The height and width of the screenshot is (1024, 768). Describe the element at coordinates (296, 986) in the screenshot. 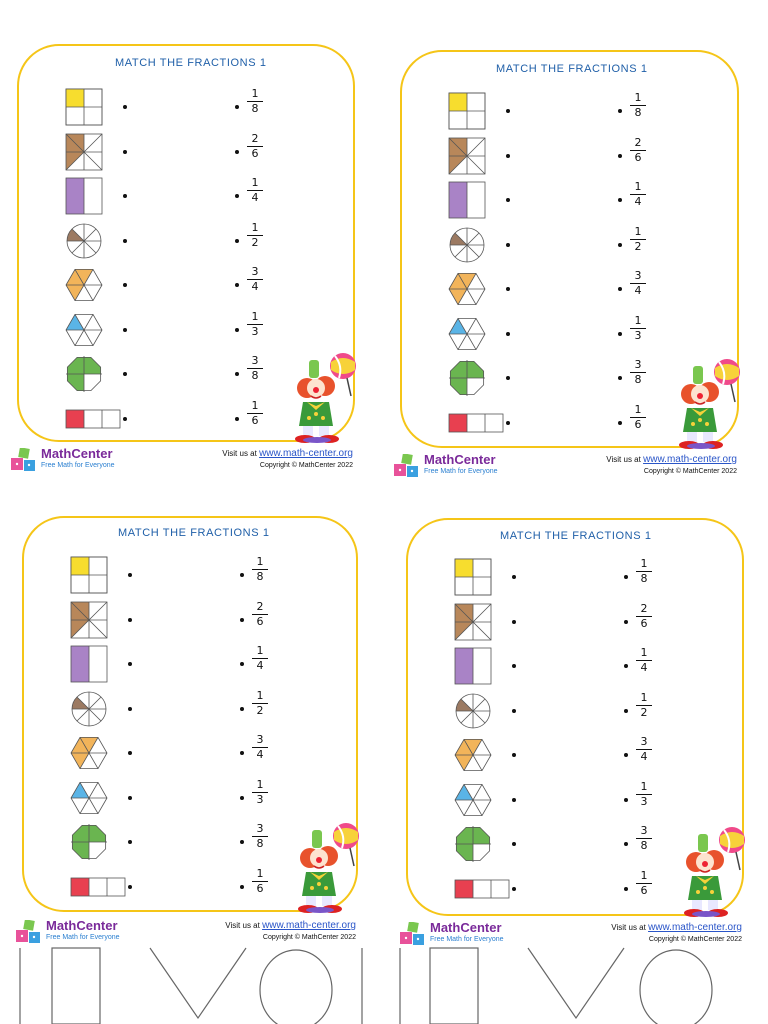

I see `trace-letter-o-left` at that location.